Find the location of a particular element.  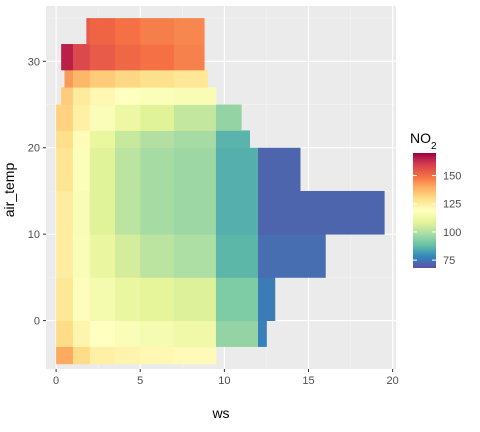

y-axis-title: air_temp is located at coordinates (9, 190).